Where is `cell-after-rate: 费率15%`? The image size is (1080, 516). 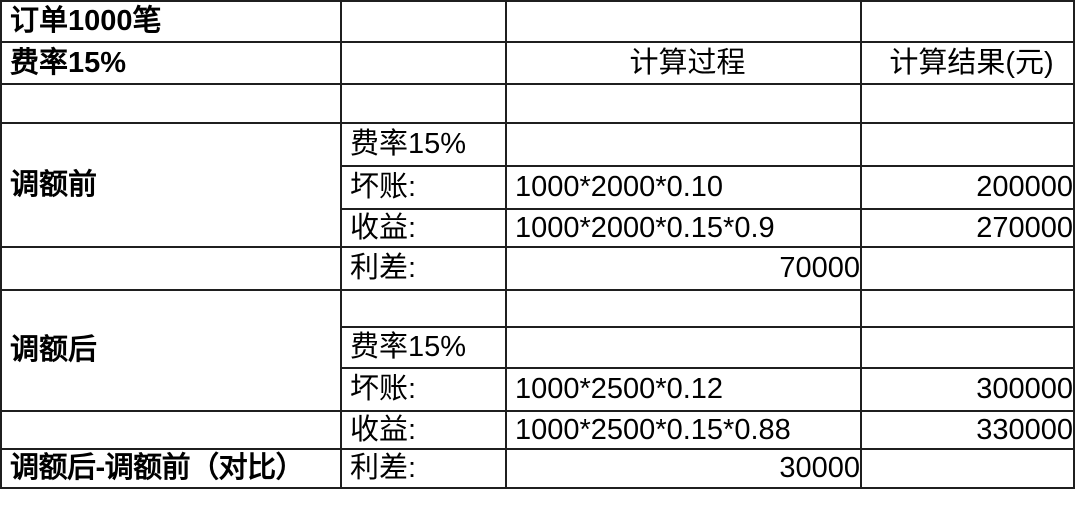 cell-after-rate: 费率15% is located at coordinates (423, 347).